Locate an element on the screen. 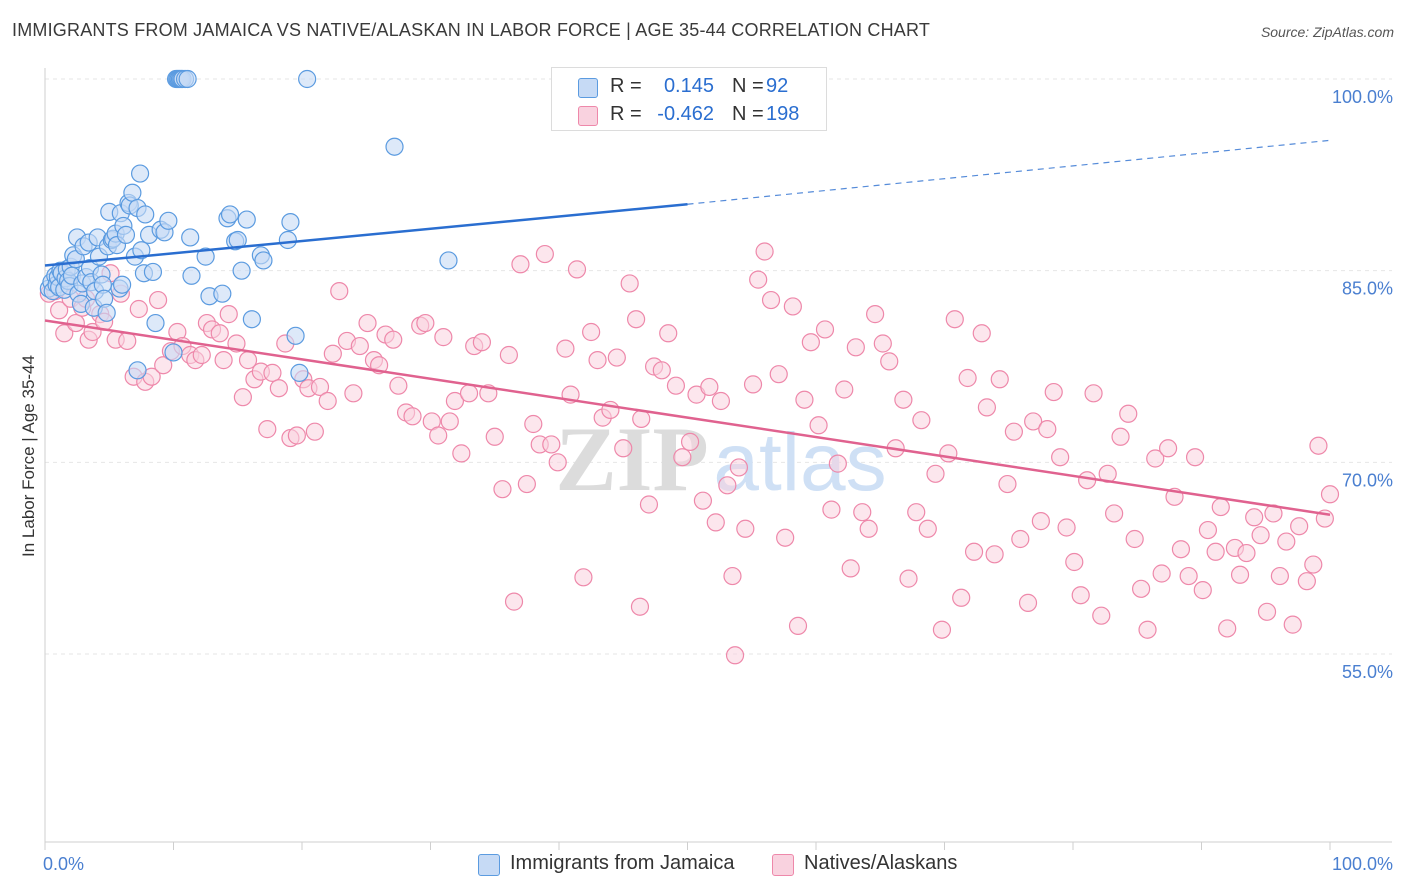 The width and height of the screenshot is (1406, 892). y-axis-label: In Labor Force | Age 35-44 is located at coordinates (28, 456).